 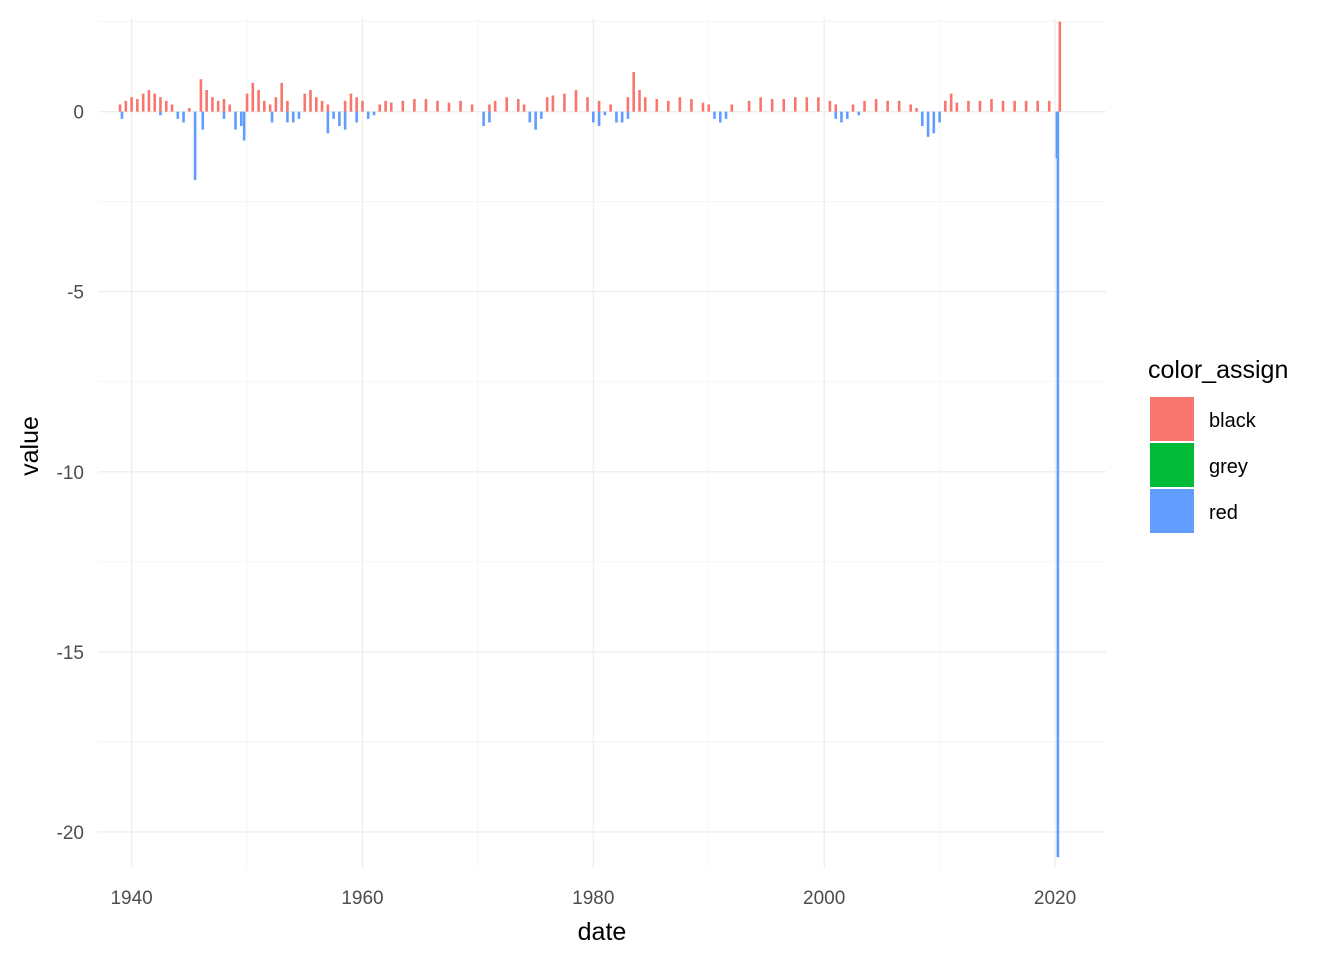 I want to click on legend-title: color_assign, so click(x=1218, y=370).